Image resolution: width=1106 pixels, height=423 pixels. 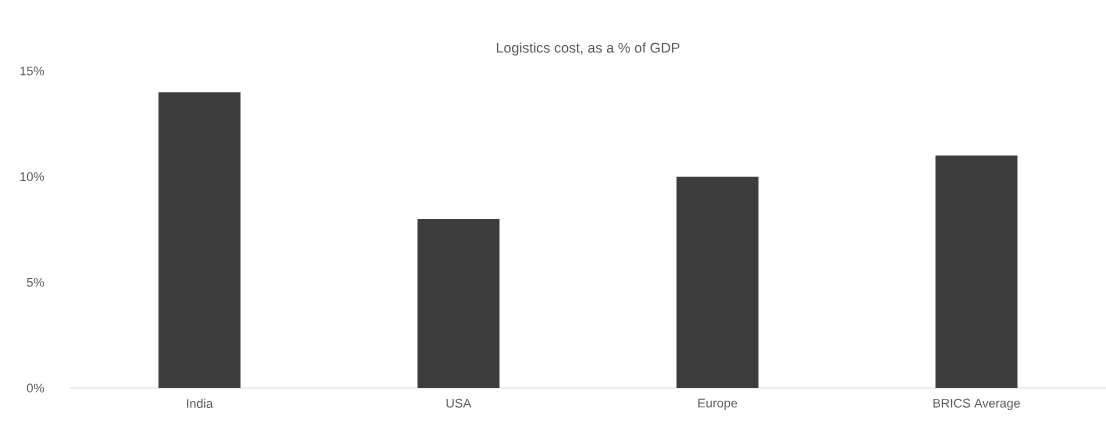 What do you see at coordinates (32, 71) in the screenshot?
I see `y-tick-label: 15%` at bounding box center [32, 71].